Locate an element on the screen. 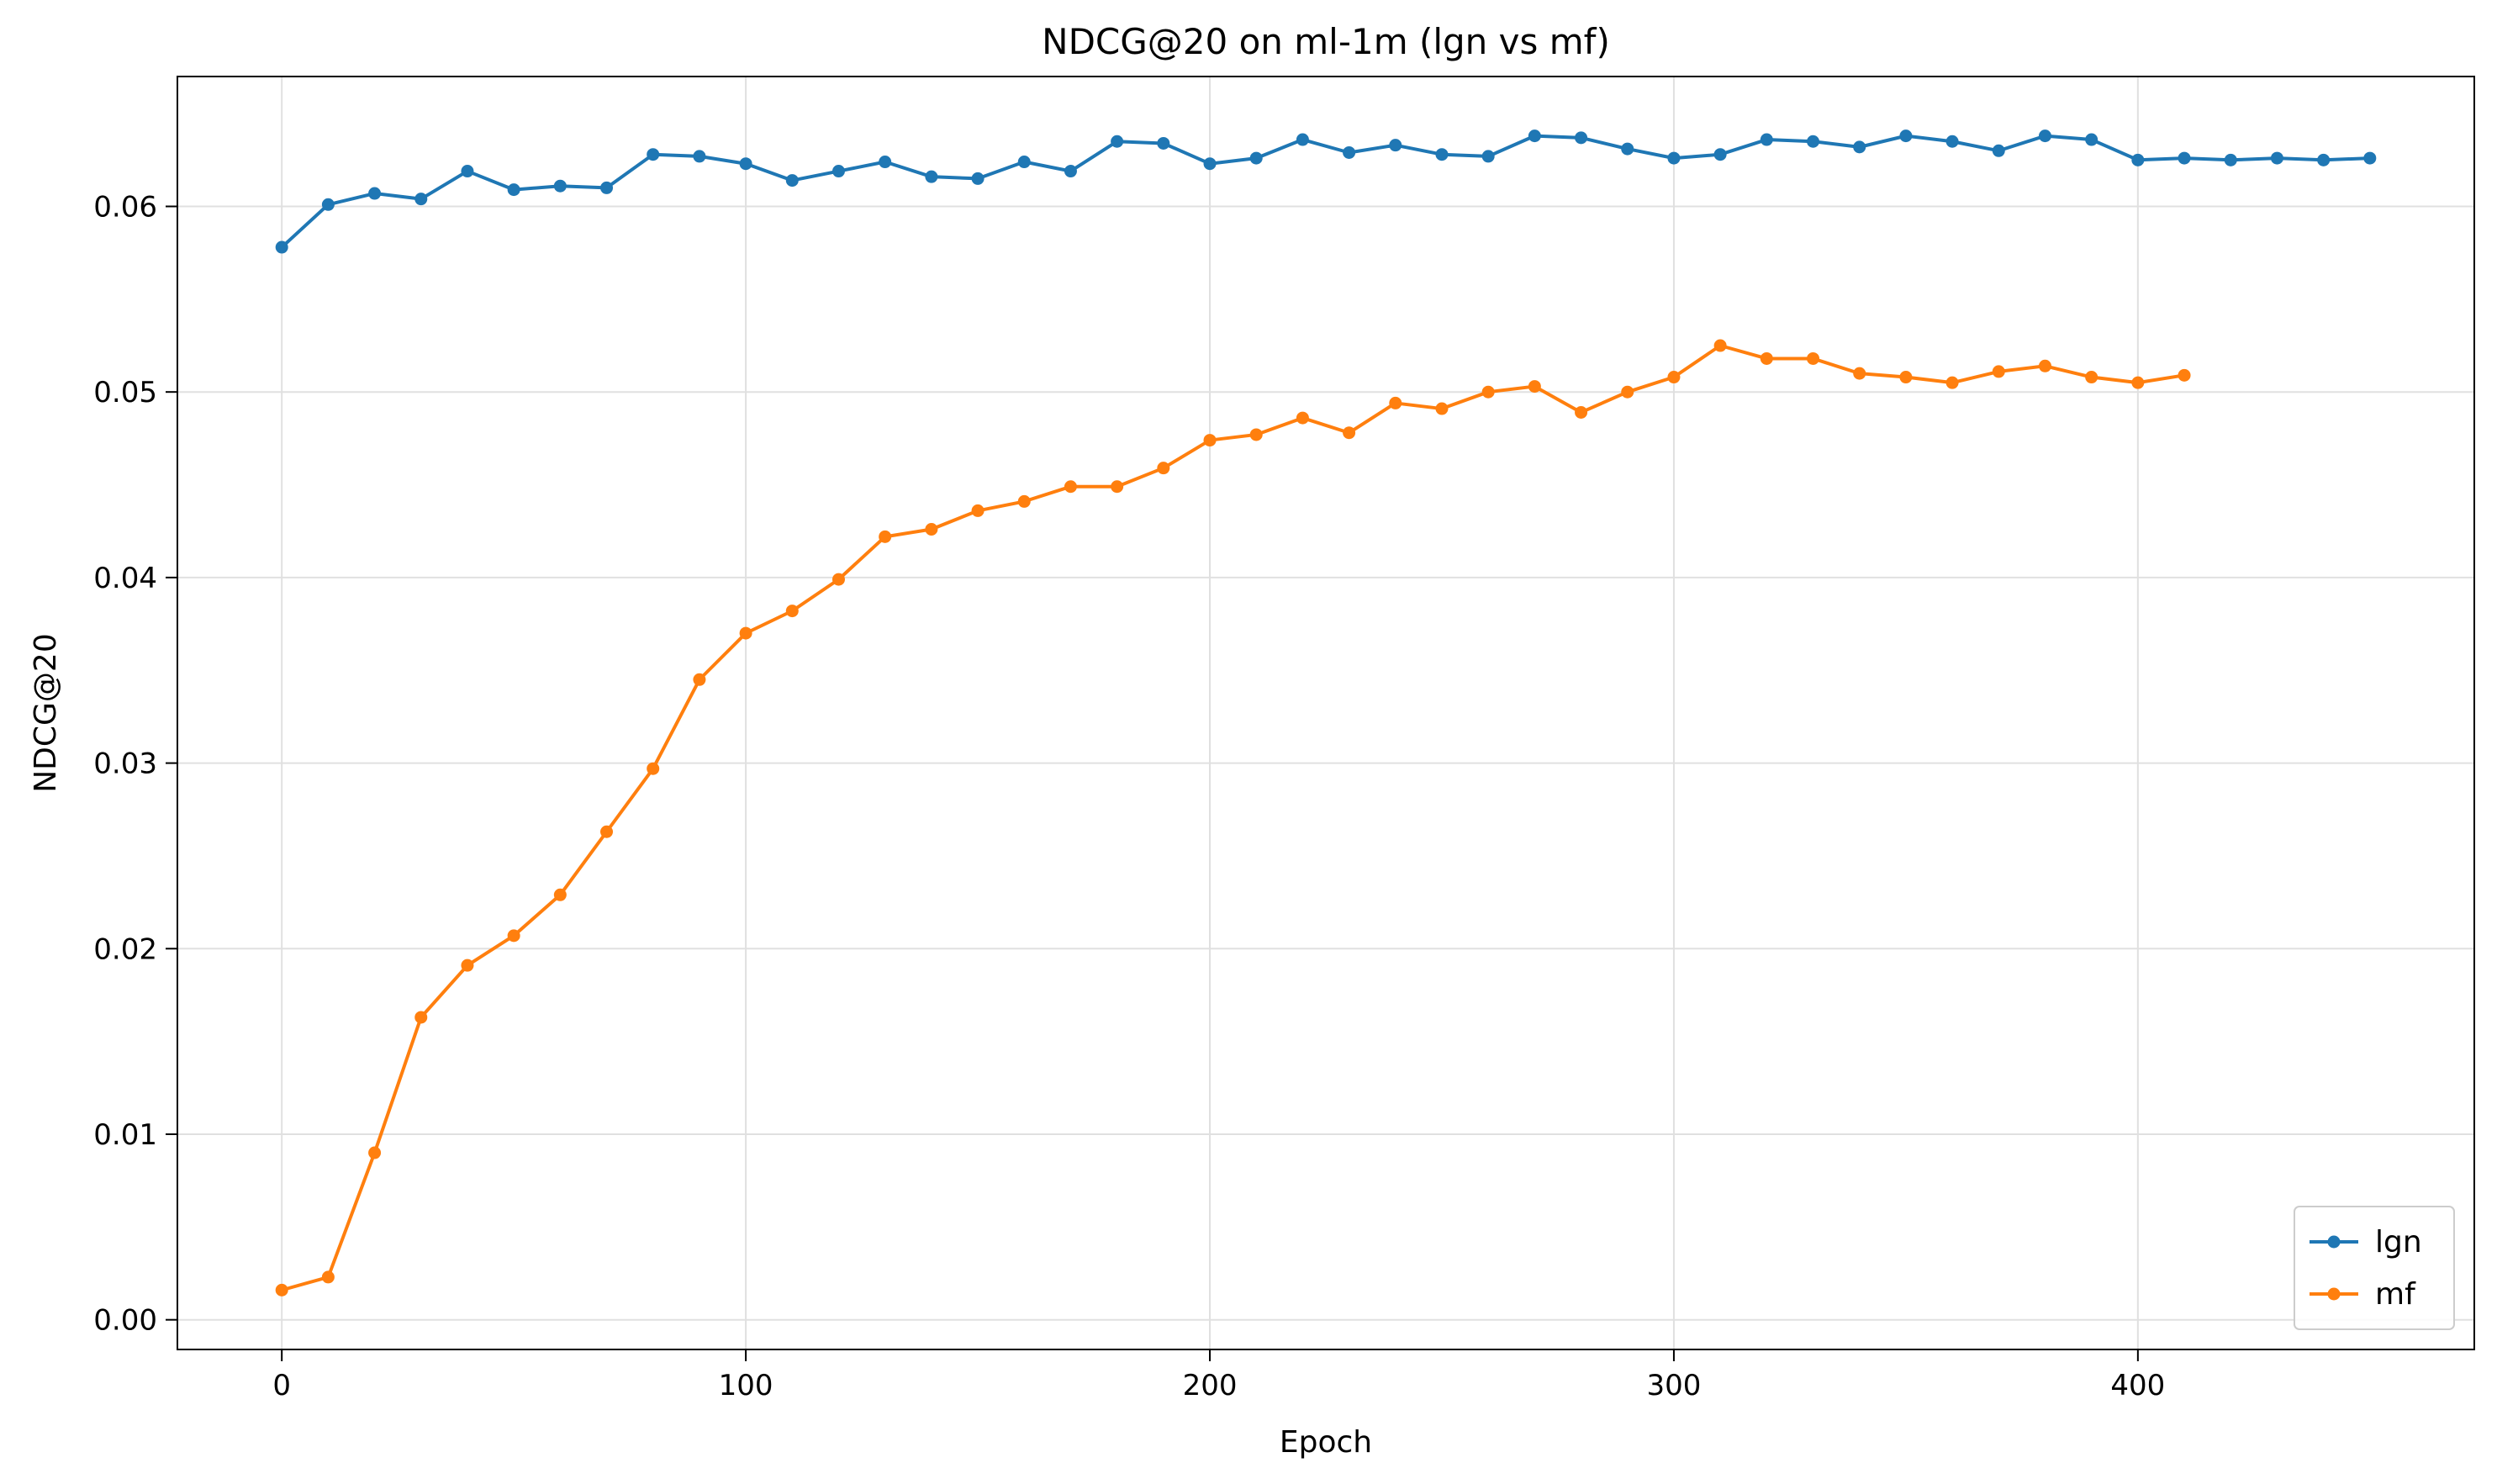 This screenshot has height=1484, width=2497. y-tick-label: 0.05 is located at coordinates (125, 392).